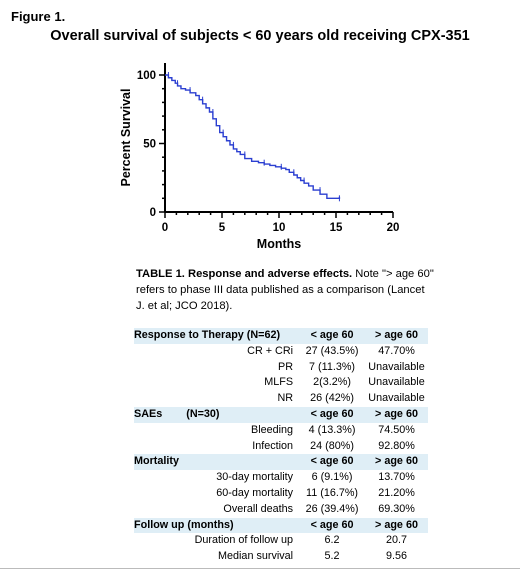 This screenshot has height=571, width=520. I want to click on table-section-header: Mortality < age 60 > age 60, so click(281, 462).